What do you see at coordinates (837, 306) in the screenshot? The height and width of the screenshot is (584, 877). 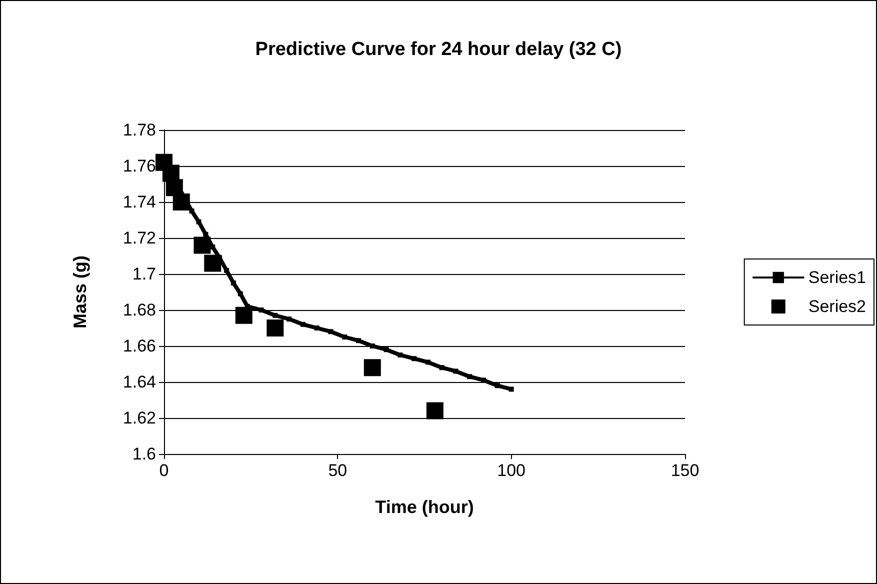 I see `legend-label: Series2` at bounding box center [837, 306].